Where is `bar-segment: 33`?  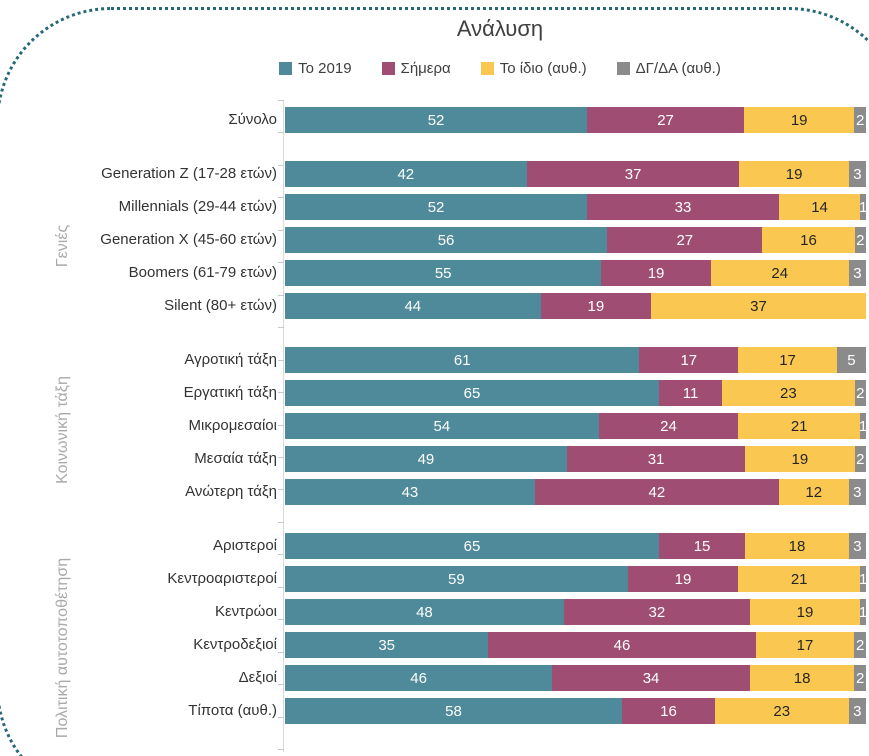
bar-segment: 33 is located at coordinates (683, 207).